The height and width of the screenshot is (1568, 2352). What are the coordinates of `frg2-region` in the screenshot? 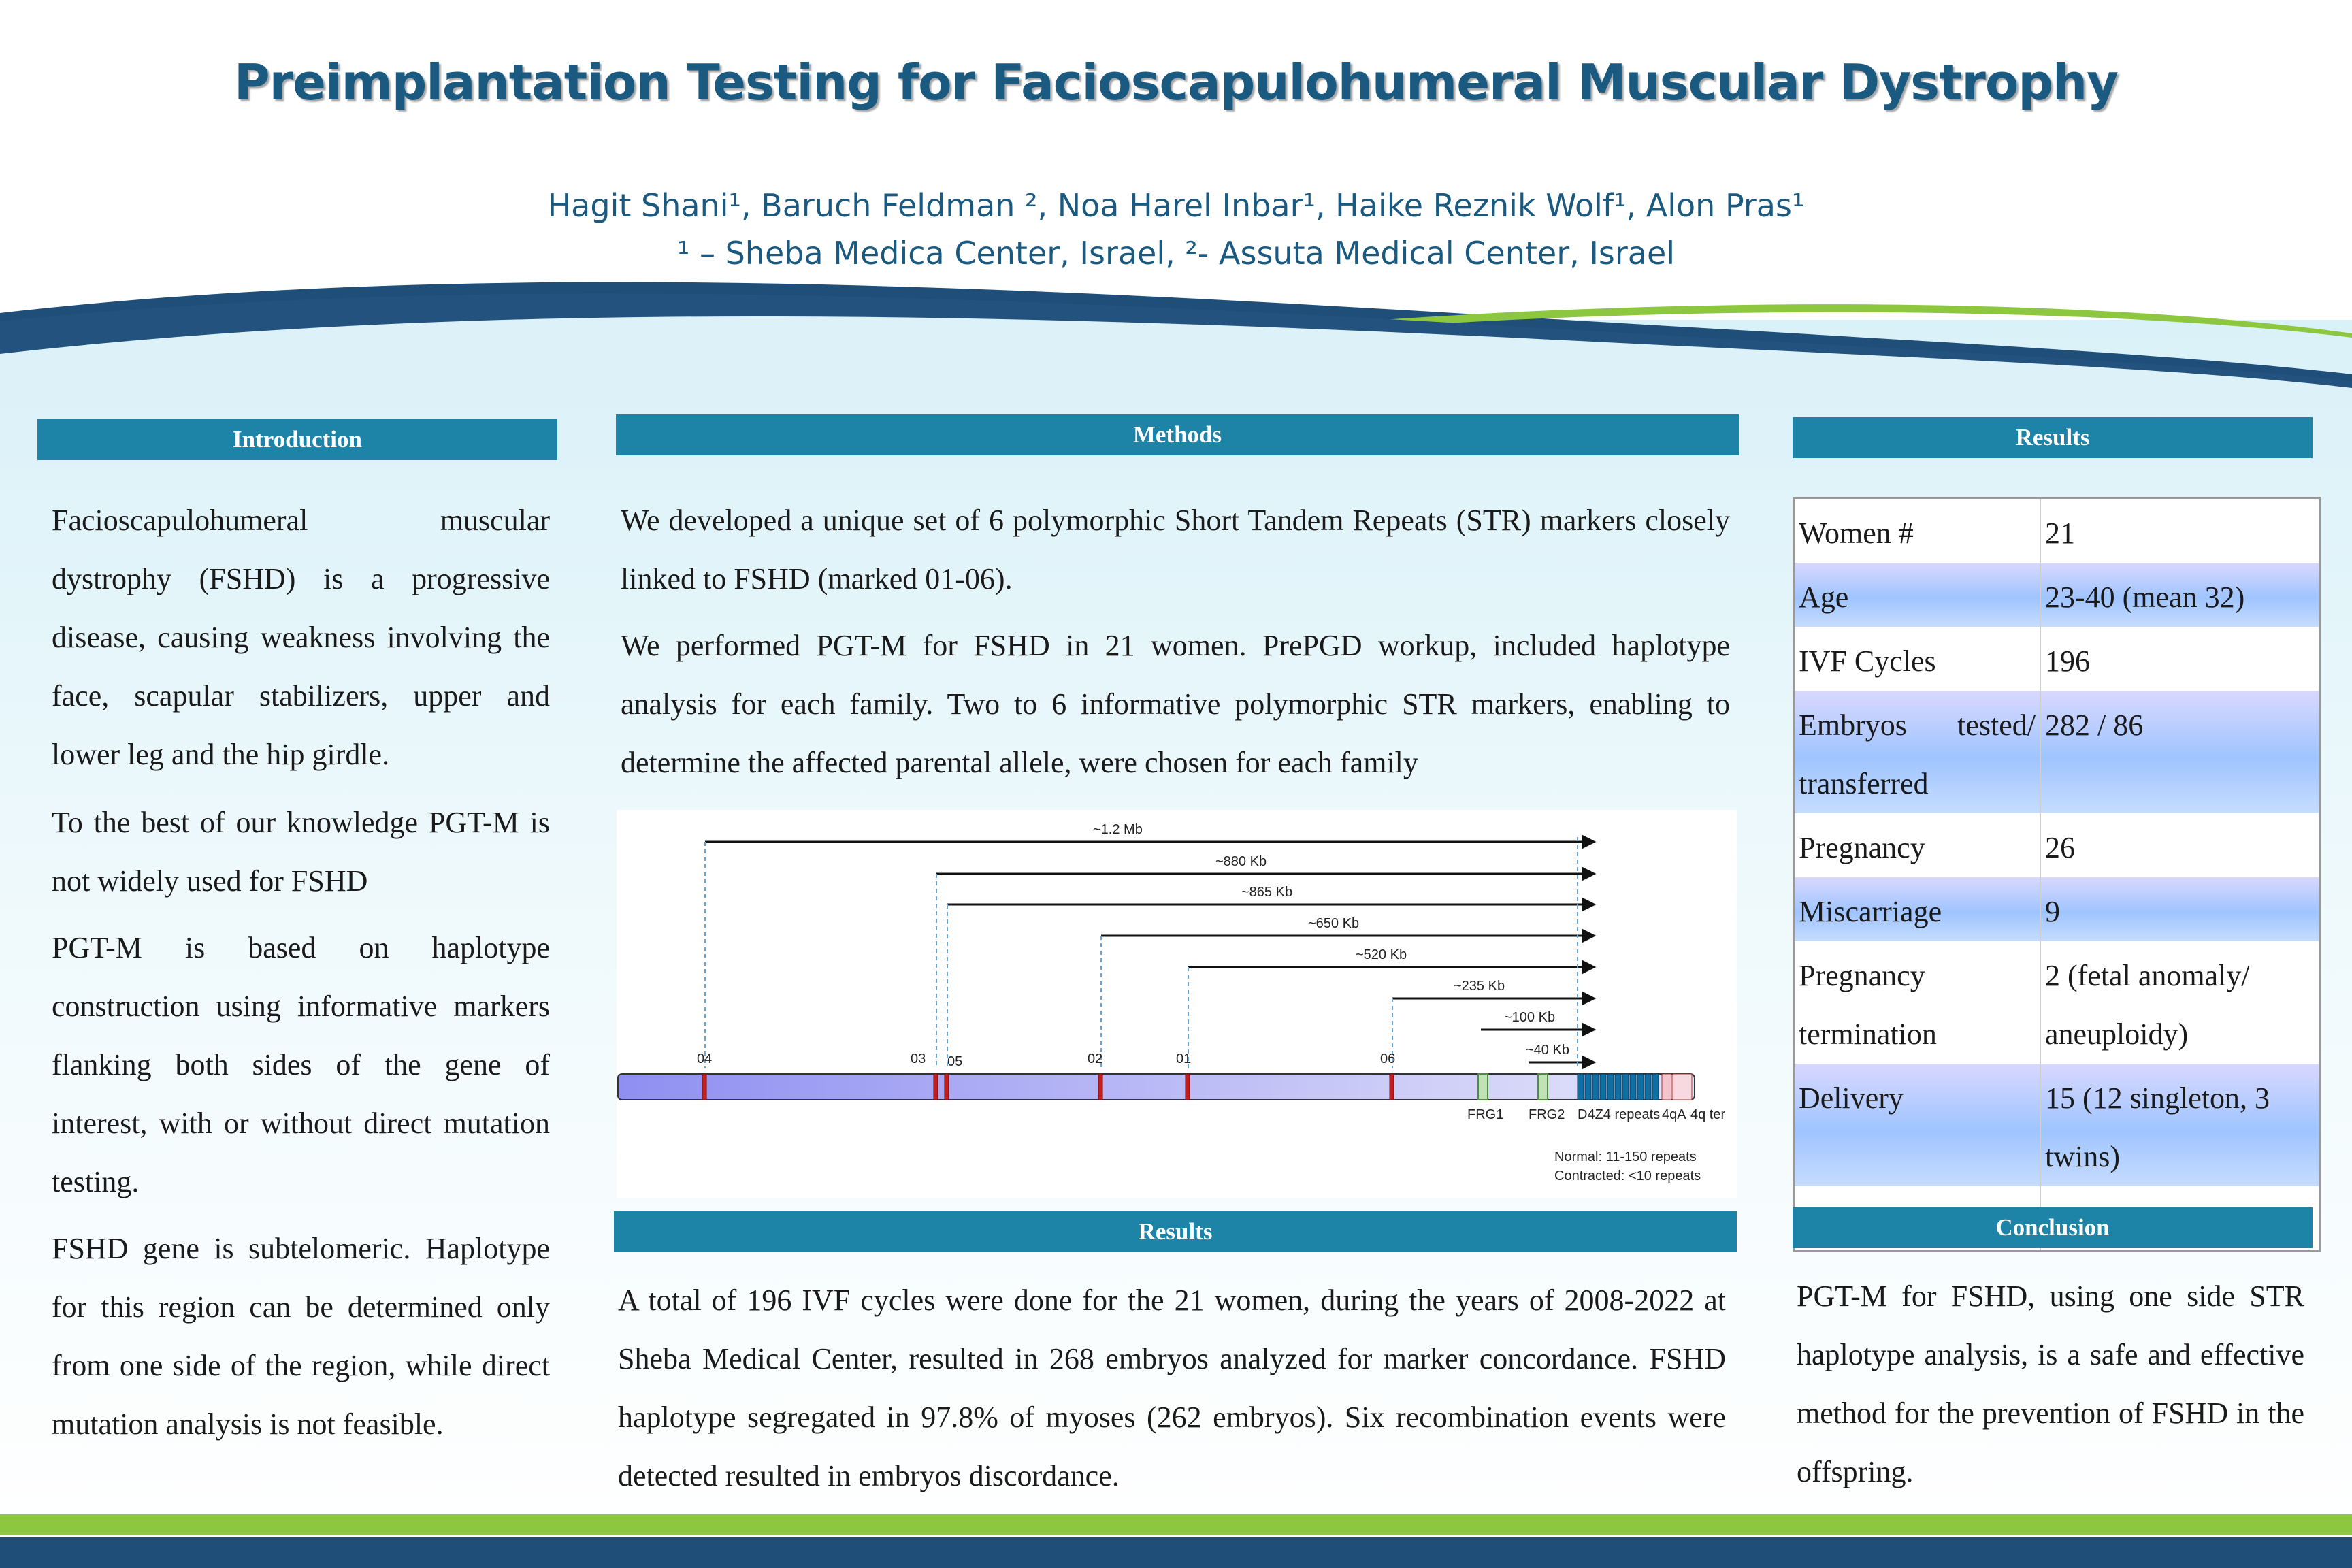 It's located at (1543, 1087).